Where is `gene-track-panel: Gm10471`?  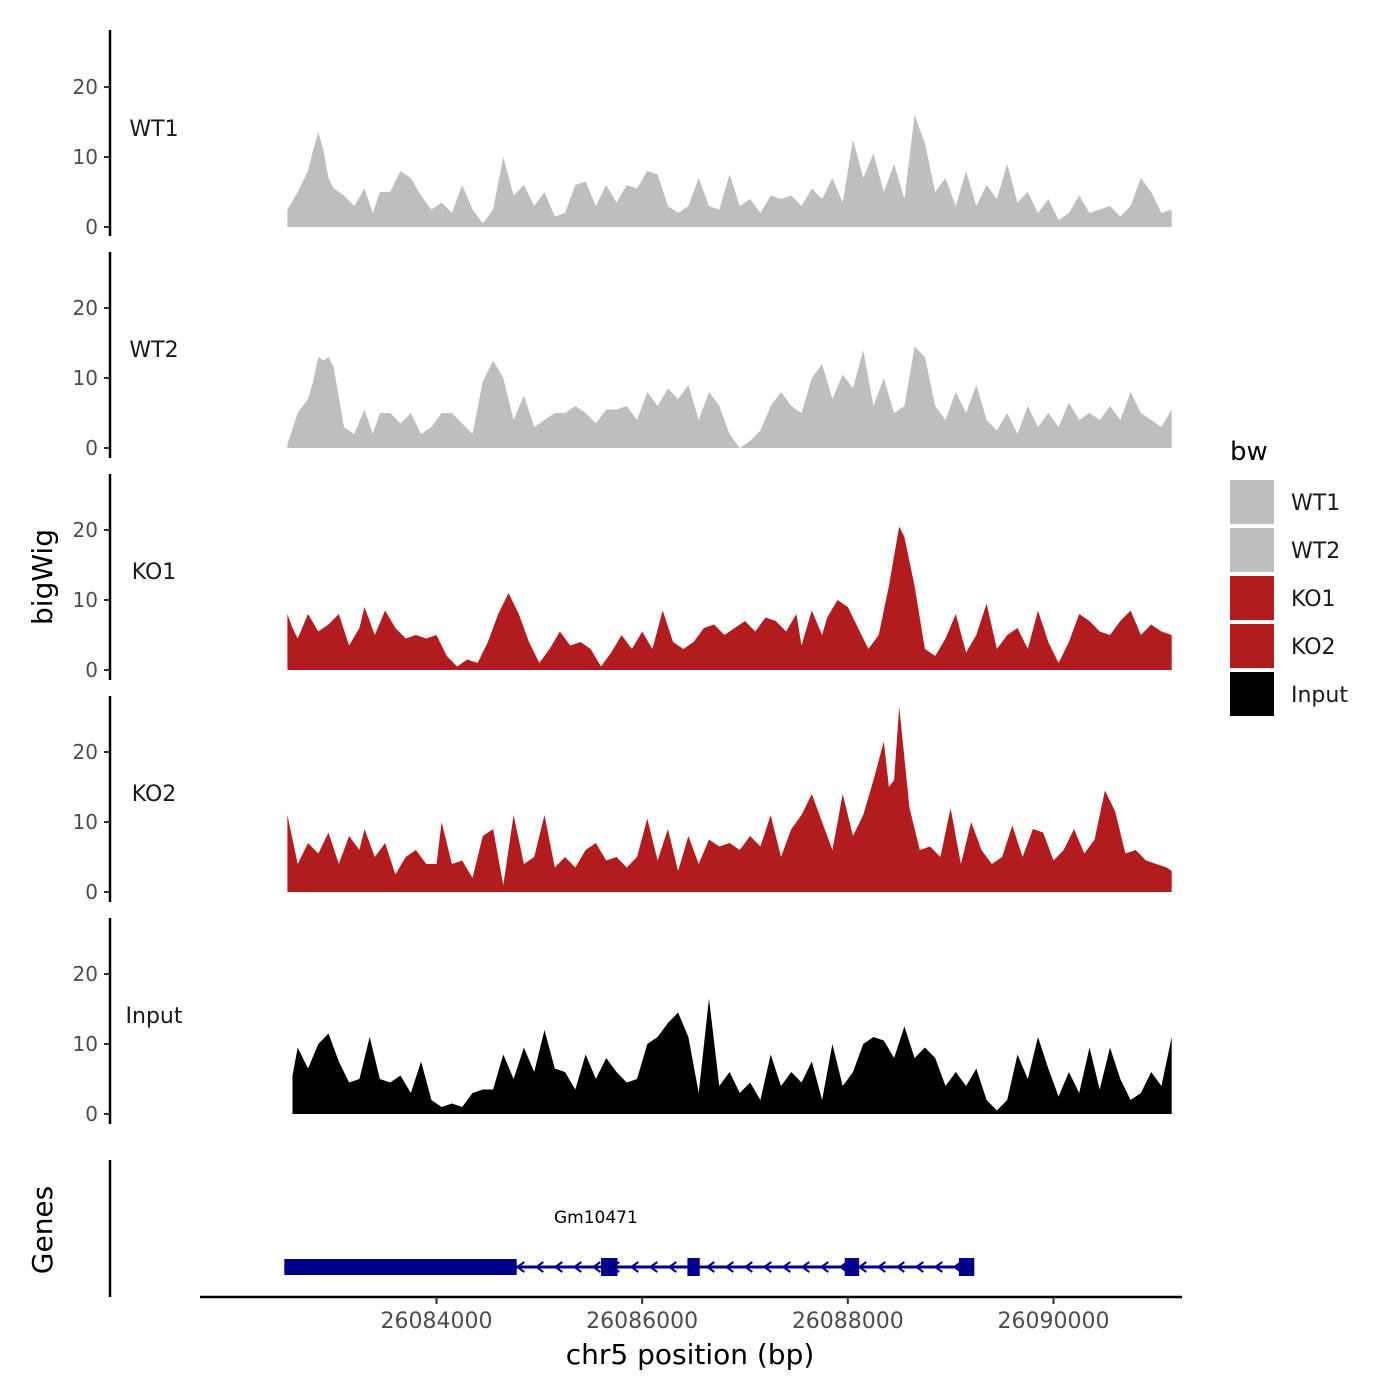
gene-track-panel: Gm10471 is located at coordinates (541, 1228).